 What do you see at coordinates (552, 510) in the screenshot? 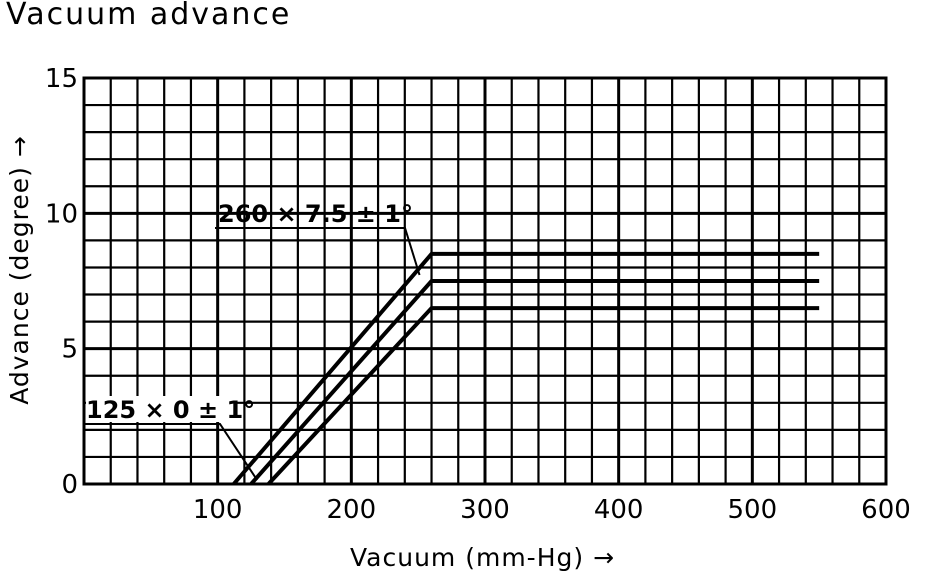
I see `x-tick-labels: 100 200 300 400 500 600` at bounding box center [552, 510].